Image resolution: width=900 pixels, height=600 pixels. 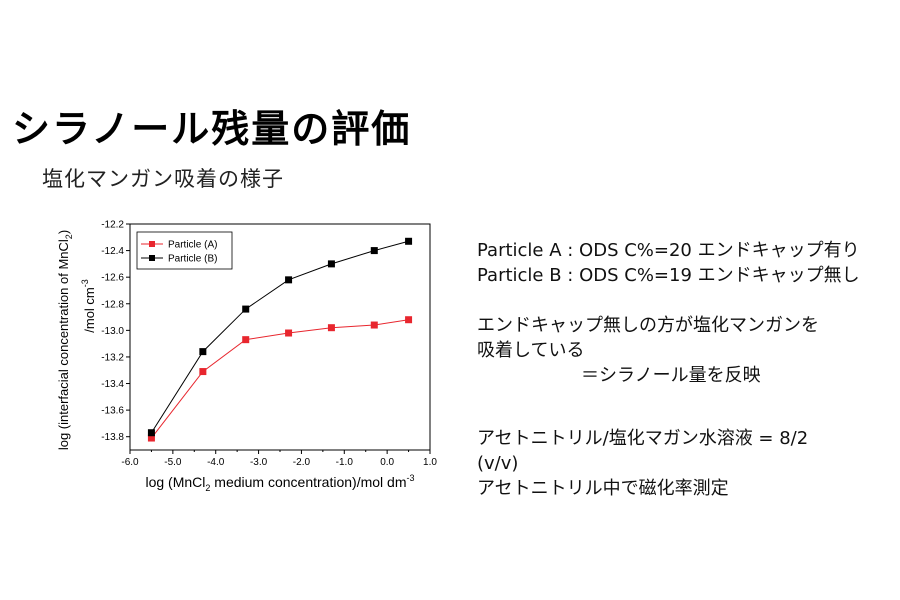 I want to click on x-tick-label: -6.0, so click(x=130, y=462).